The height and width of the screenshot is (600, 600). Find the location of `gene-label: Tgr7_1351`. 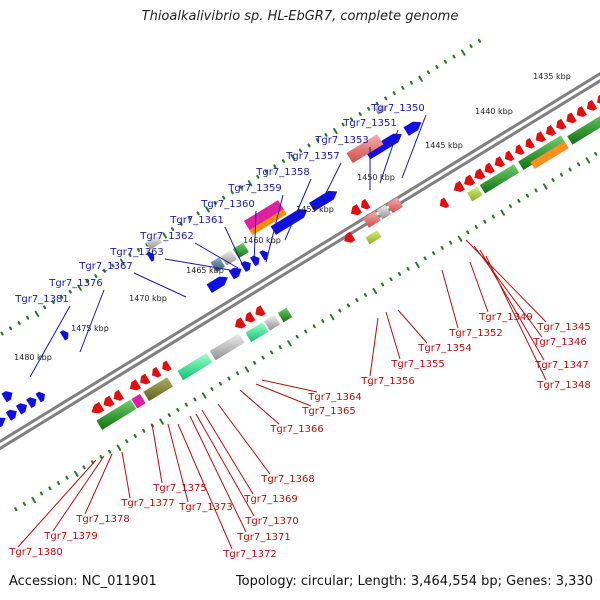

gene-label: Tgr7_1351 is located at coordinates (369, 123).